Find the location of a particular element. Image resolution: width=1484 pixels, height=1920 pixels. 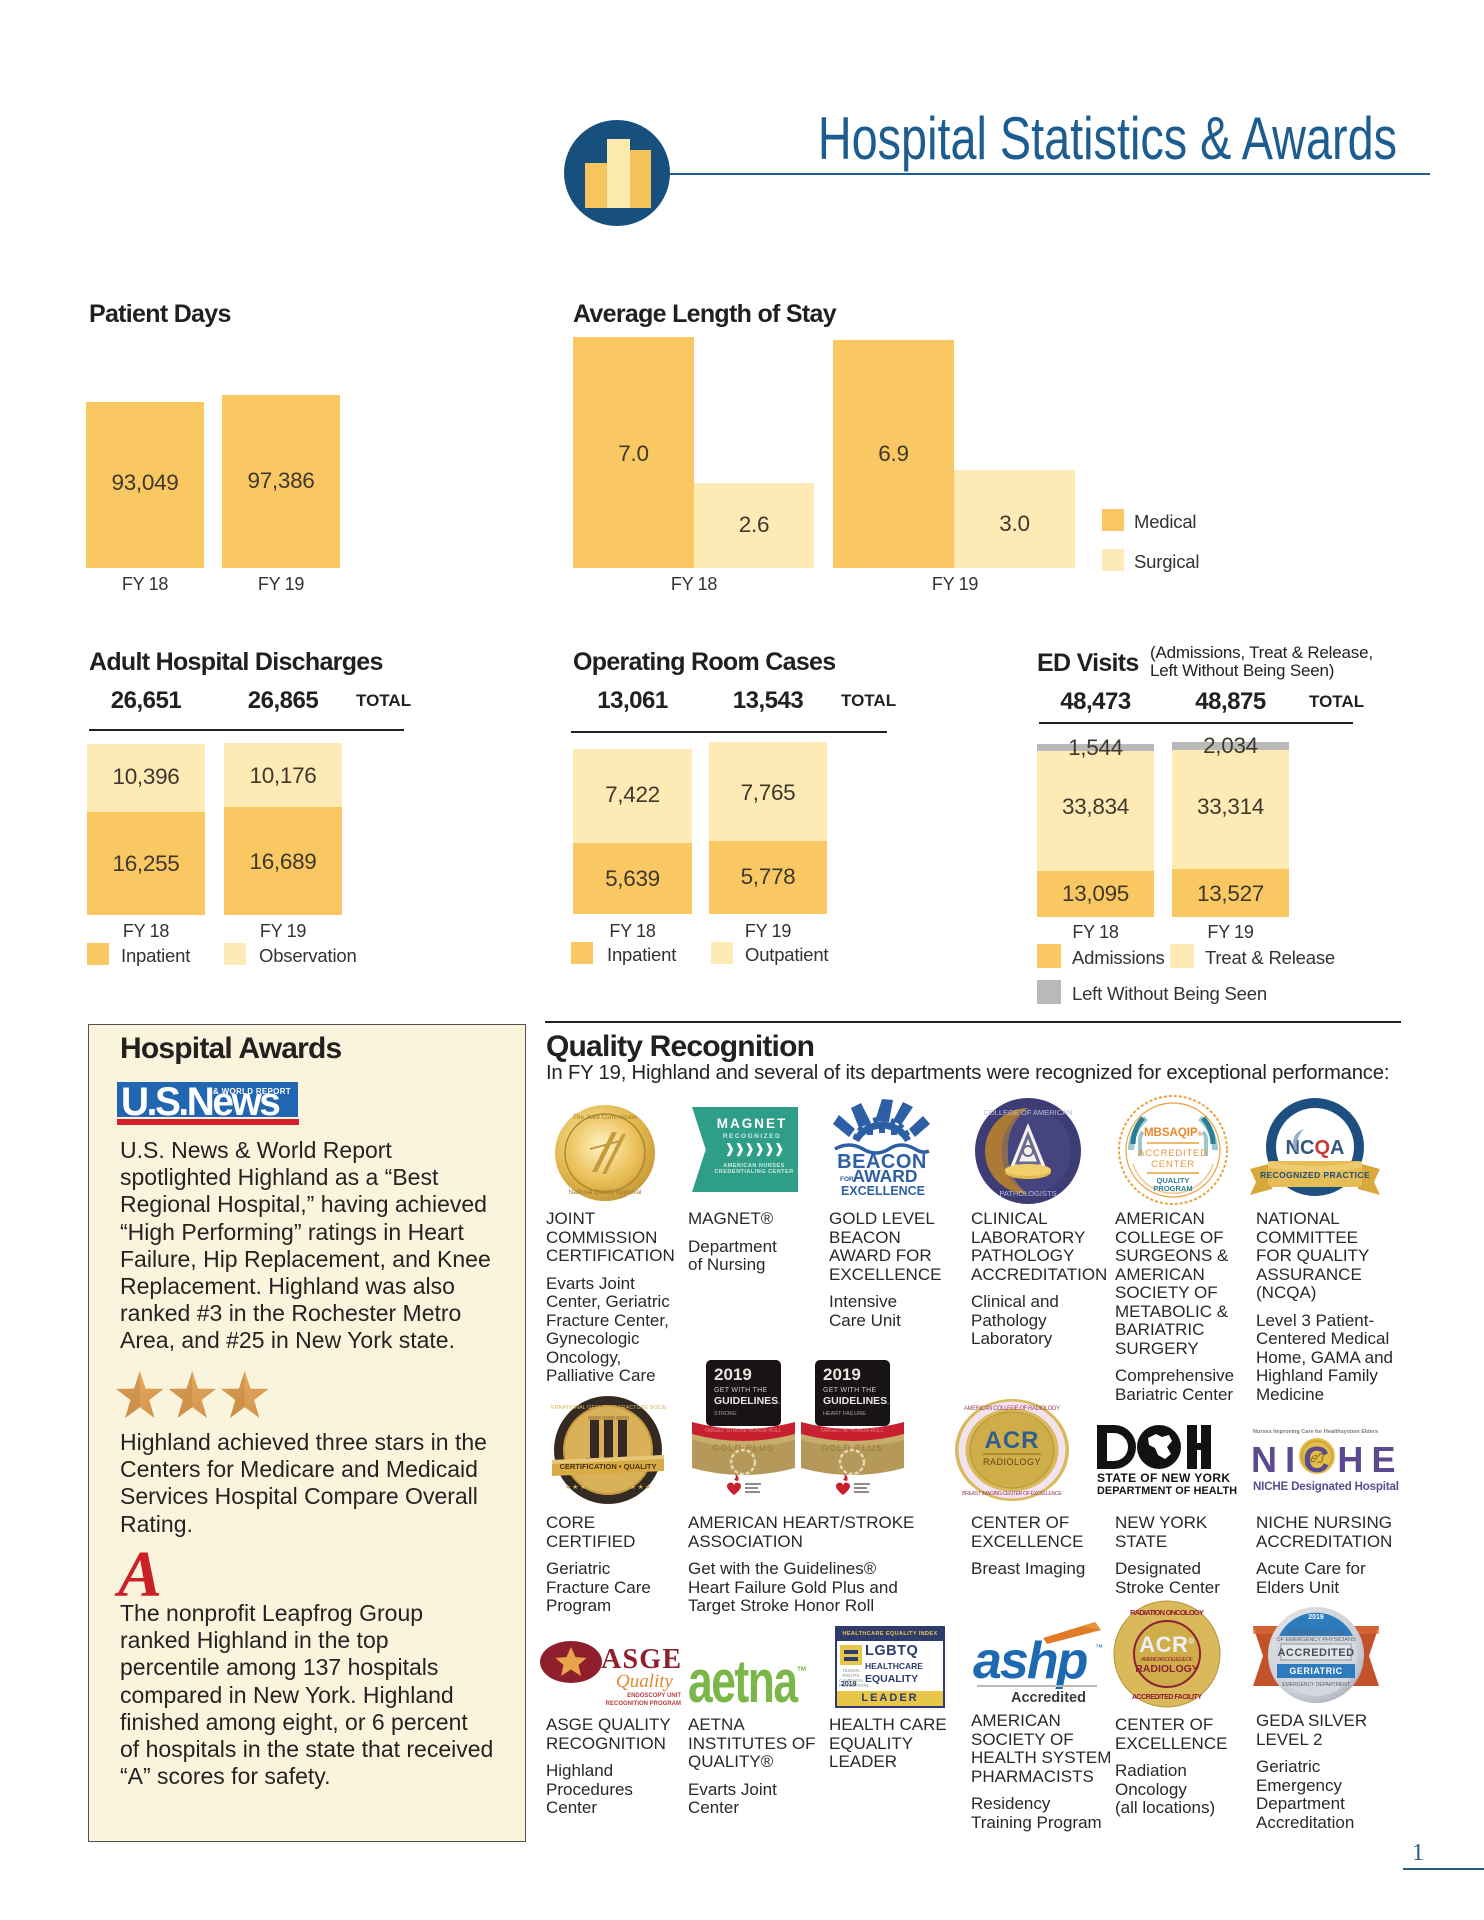

svg-text: QUALITY is located at coordinates (1173, 1180).